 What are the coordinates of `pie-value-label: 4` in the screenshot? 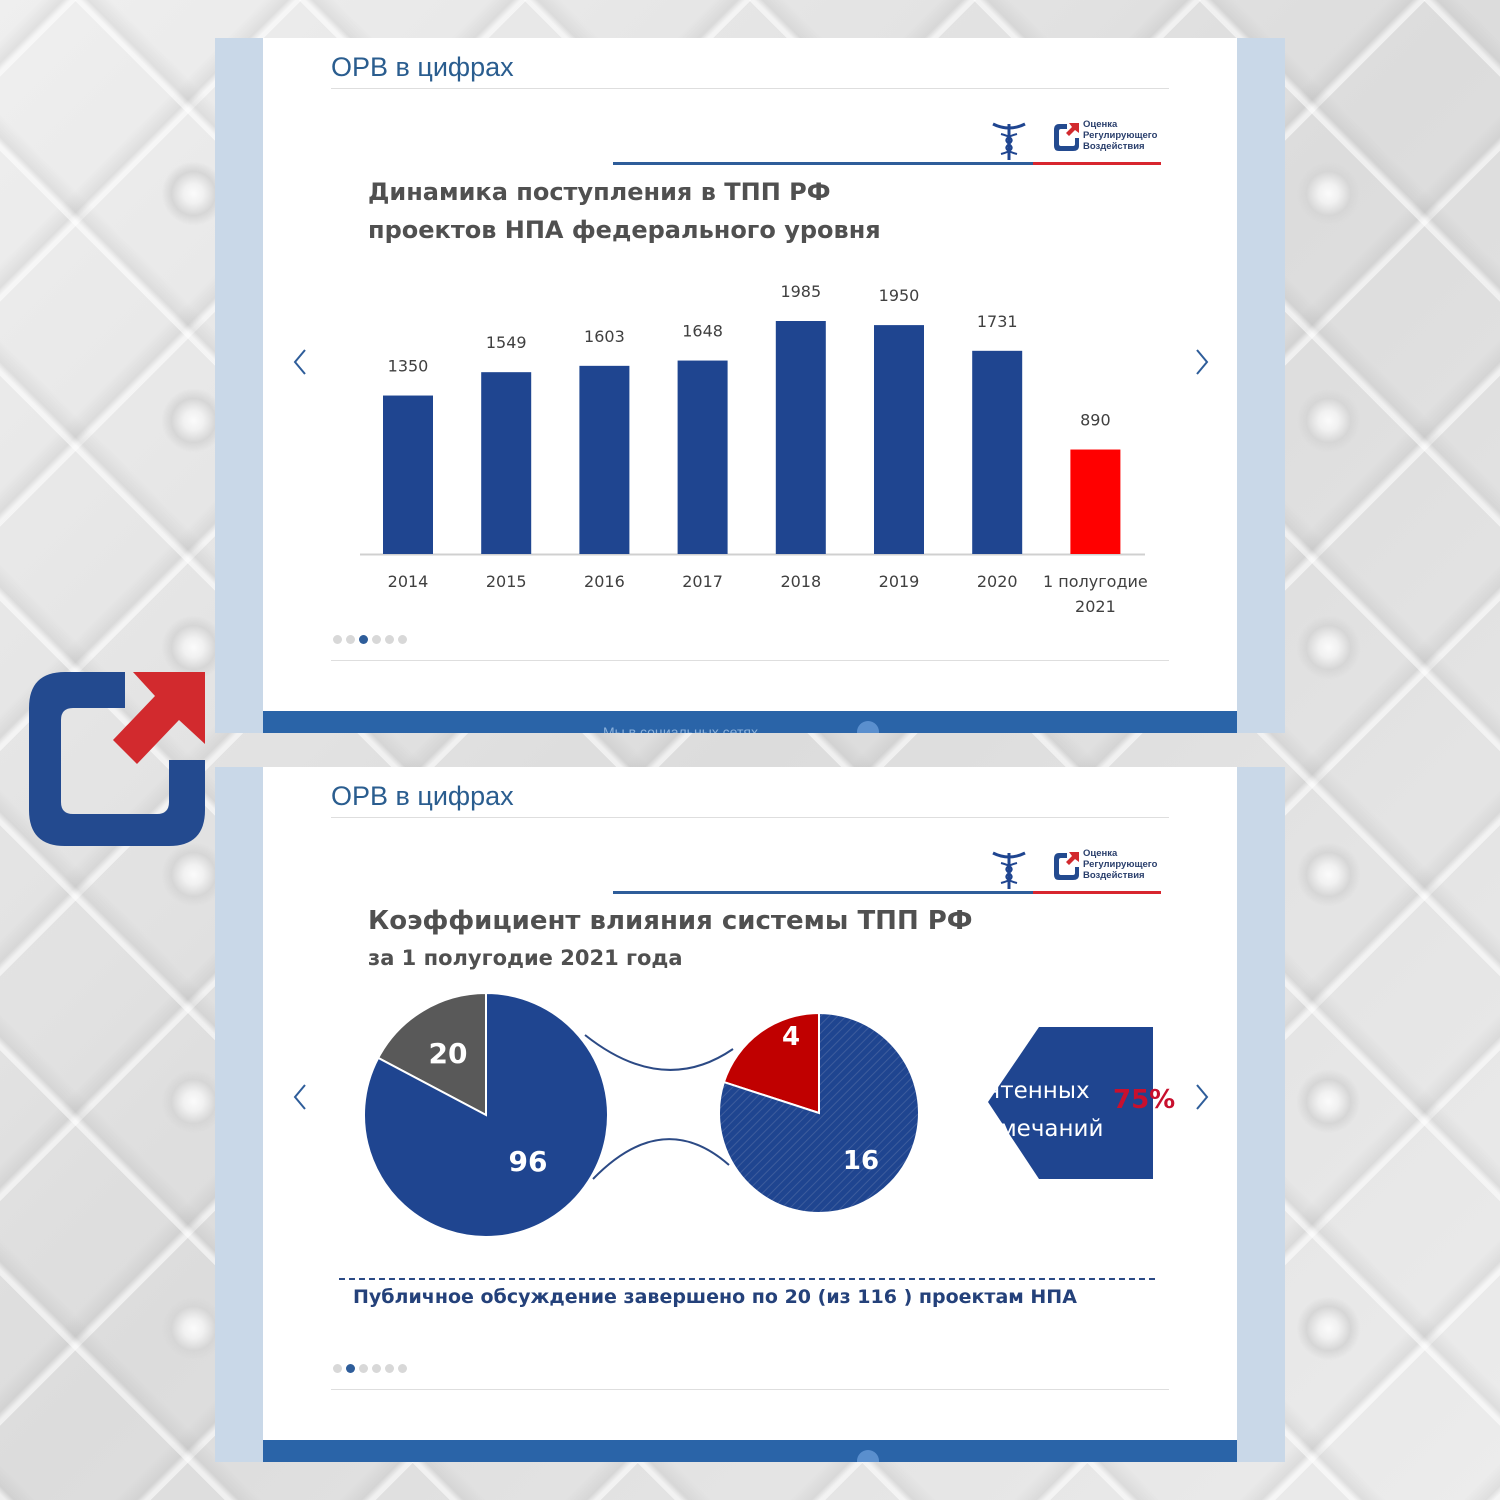 It's located at (791, 1037).